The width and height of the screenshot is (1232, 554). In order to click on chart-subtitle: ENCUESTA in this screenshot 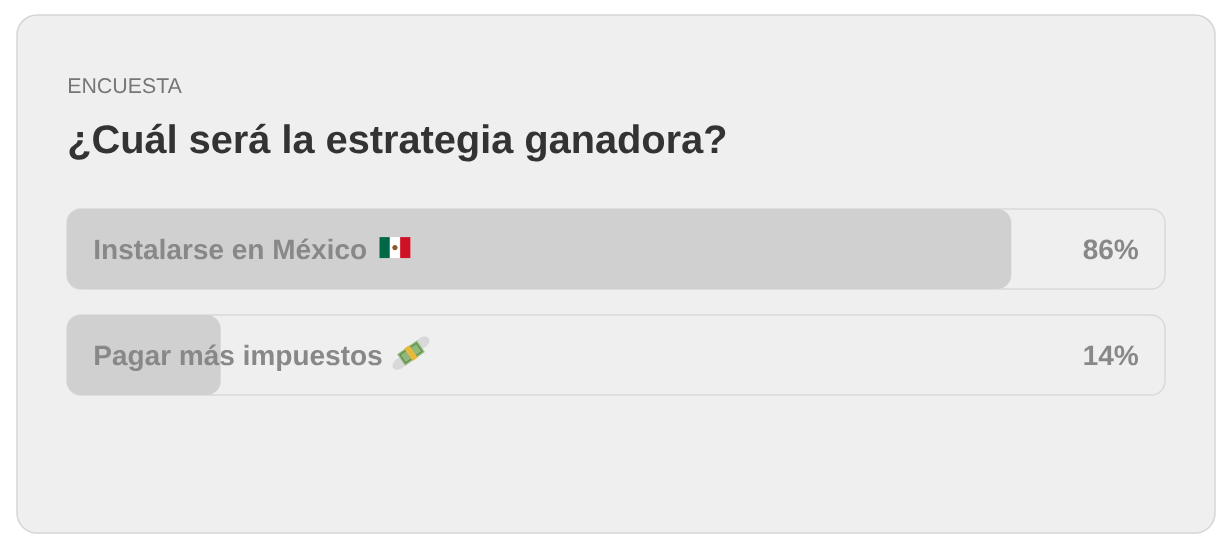, I will do `click(125, 86)`.